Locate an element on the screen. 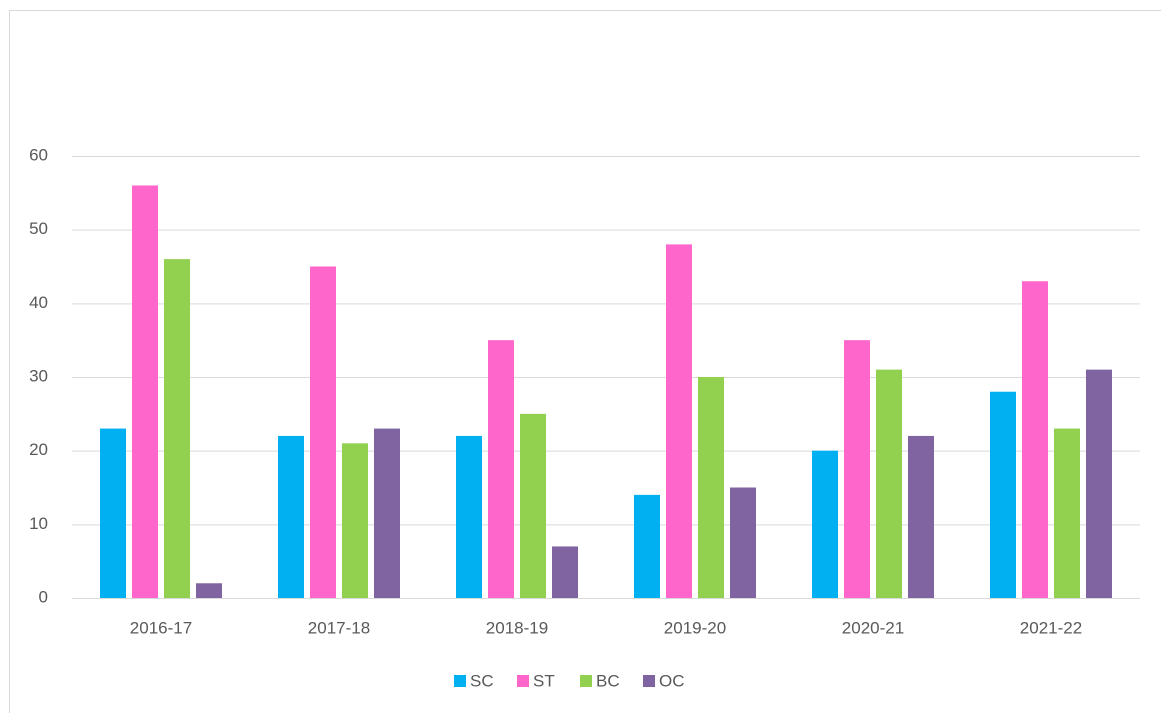  y-tick-label: 0 is located at coordinates (43, 596).